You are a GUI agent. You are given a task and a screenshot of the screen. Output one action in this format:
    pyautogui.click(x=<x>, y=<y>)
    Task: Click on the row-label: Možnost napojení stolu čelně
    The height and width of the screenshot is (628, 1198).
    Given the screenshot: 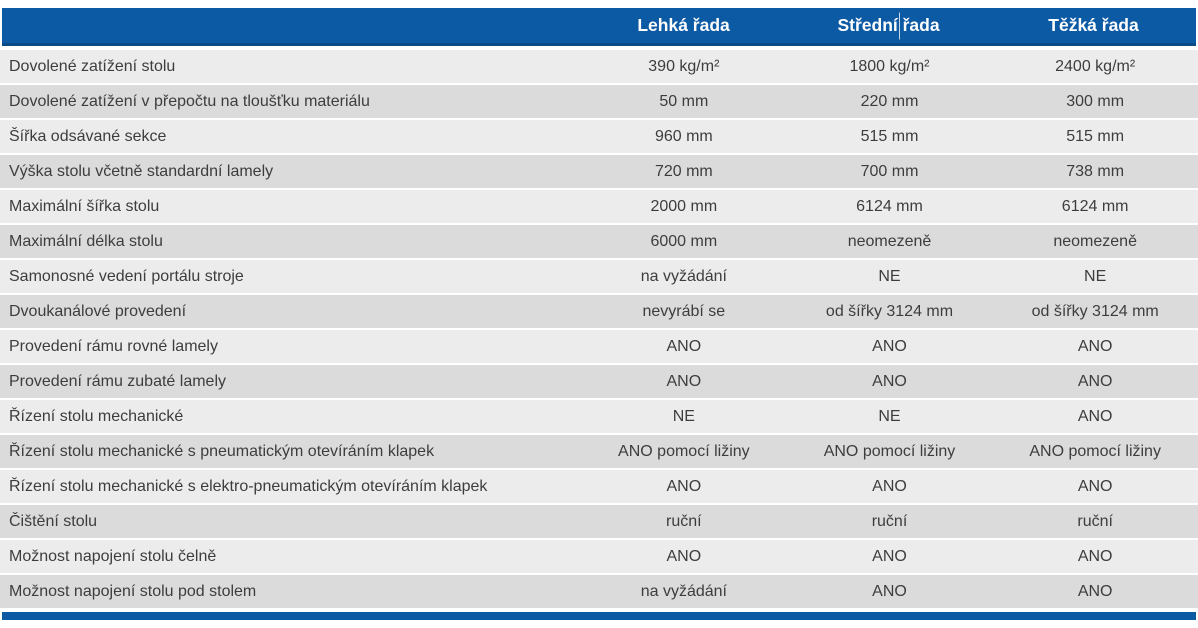 What is the action you would take?
    pyautogui.click(x=113, y=556)
    